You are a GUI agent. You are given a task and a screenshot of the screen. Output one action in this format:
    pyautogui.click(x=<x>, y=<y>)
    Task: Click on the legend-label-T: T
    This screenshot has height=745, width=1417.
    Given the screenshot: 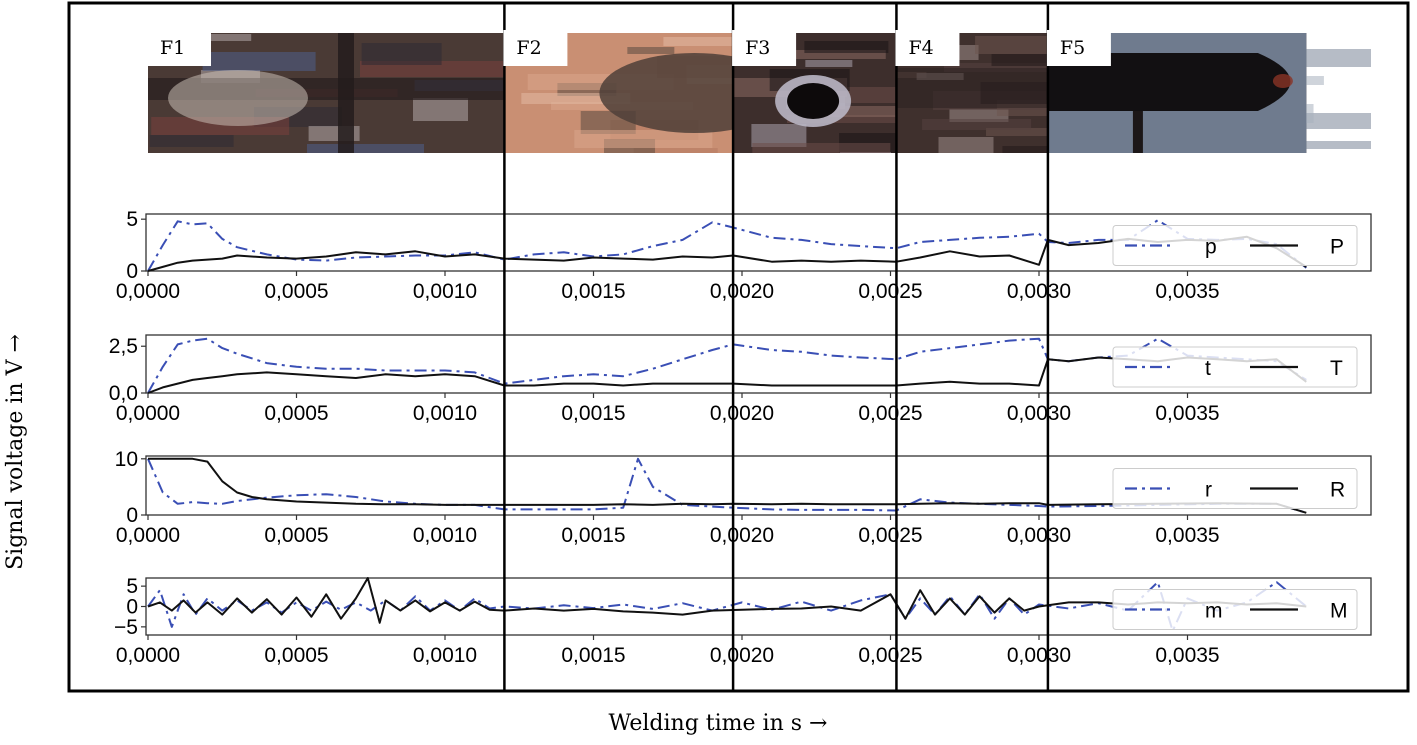 What is the action you would take?
    pyautogui.click(x=1336, y=368)
    